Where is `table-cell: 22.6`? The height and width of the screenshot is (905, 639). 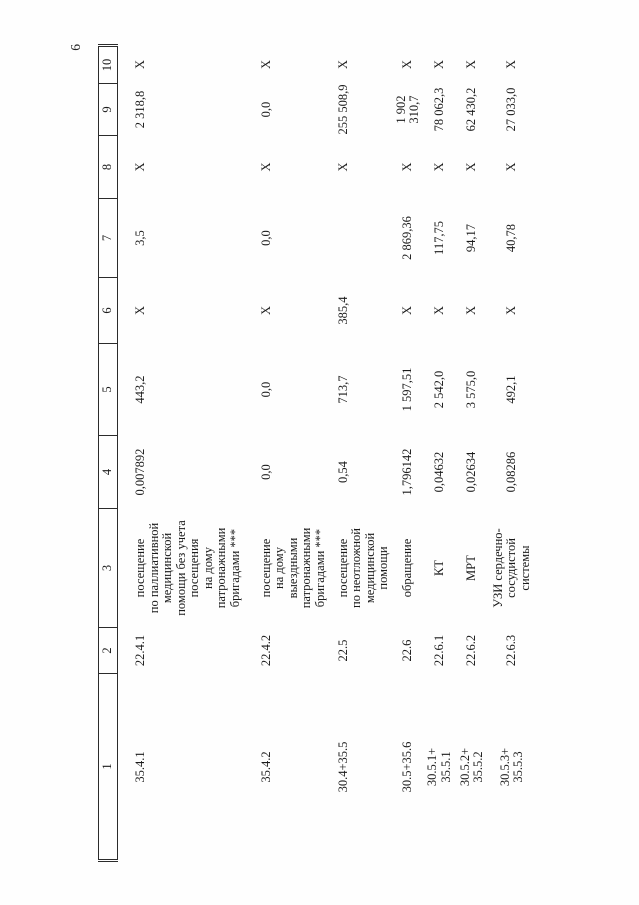 table-cell: 22.6 is located at coordinates (407, 650).